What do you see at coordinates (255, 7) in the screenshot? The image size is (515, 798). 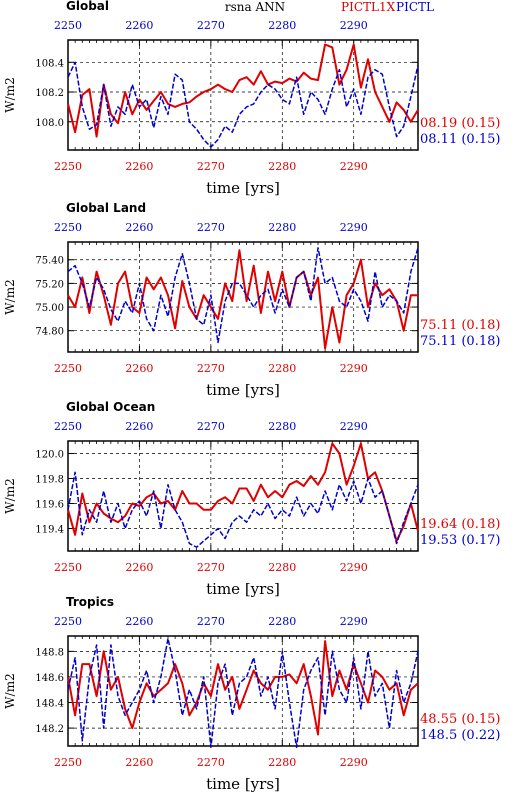 I see `header-center-title: rsna ANN` at bounding box center [255, 7].